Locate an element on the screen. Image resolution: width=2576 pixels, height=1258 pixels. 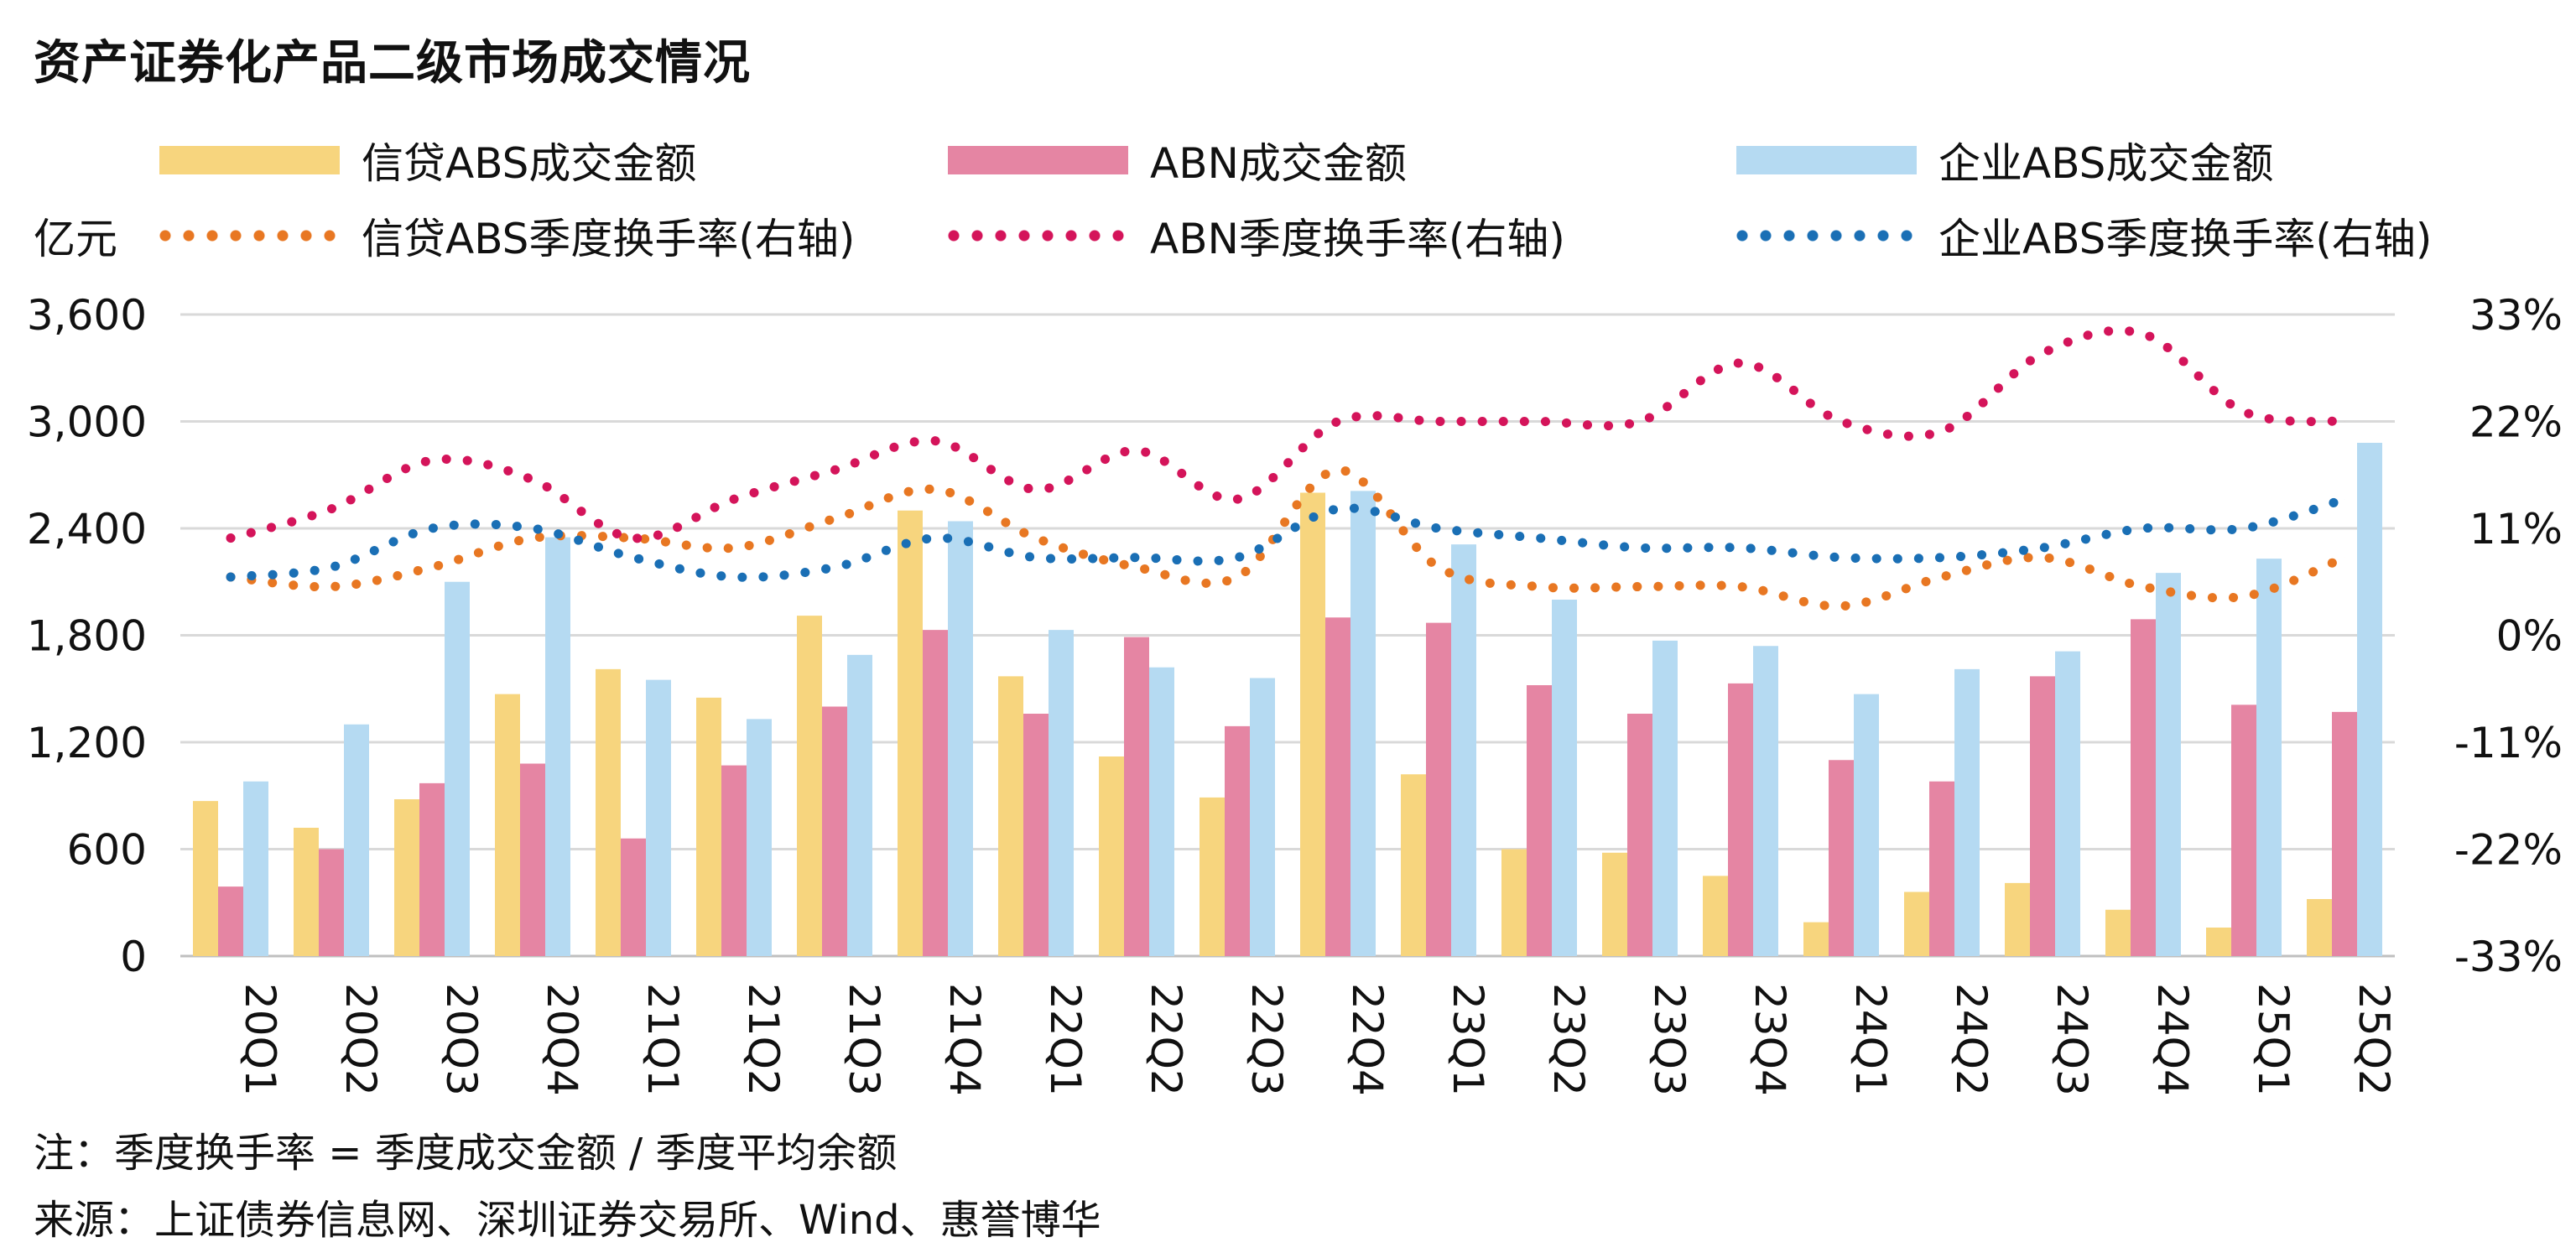
legend-swatch-credit-bar is located at coordinates (249, 160).